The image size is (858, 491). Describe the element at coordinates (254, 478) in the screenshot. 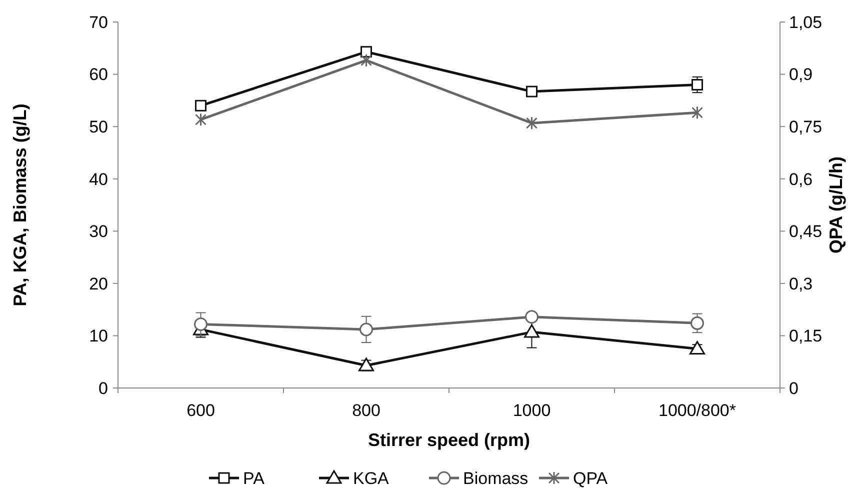

I see `legend-label: PA` at that location.